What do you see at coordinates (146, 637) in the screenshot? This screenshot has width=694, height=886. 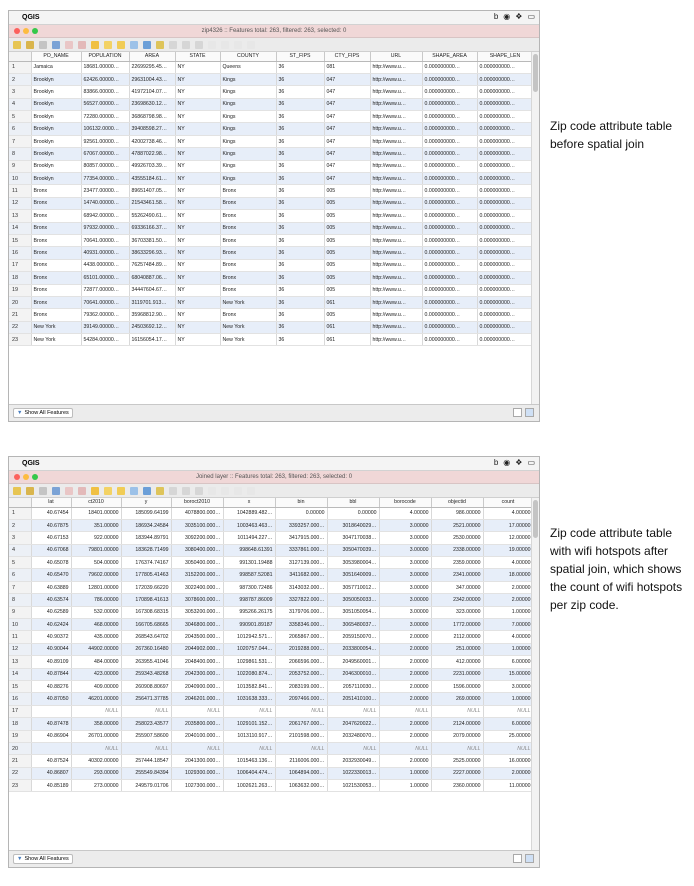 I see `table-cell: 268543.64702` at bounding box center [146, 637].